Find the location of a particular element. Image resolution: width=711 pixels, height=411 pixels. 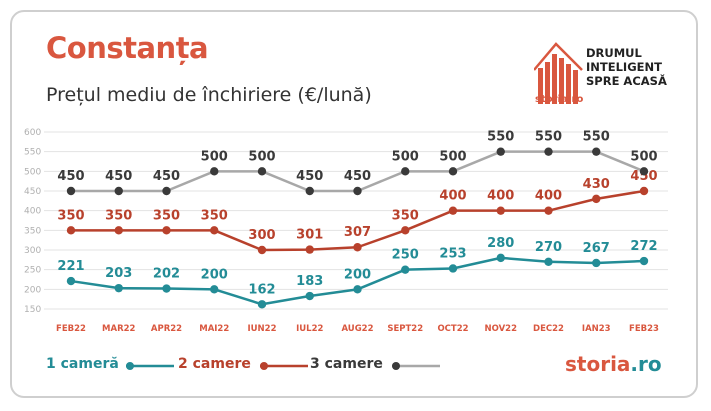

chart-subtitle: Prețul mediu de închiriere (€/lună) is located at coordinates (209, 95).